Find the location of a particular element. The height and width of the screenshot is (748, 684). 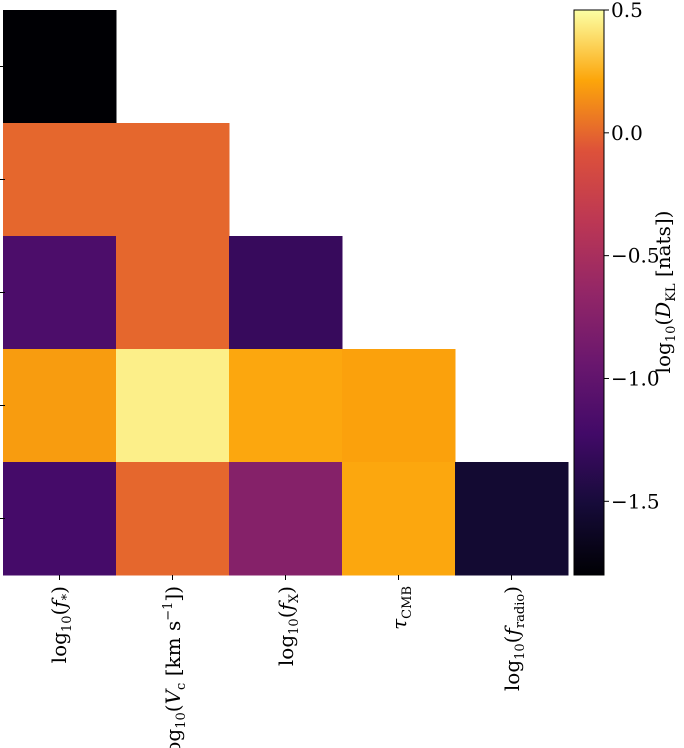

heatmap-cell-r3-c2 is located at coordinates (286, 406).